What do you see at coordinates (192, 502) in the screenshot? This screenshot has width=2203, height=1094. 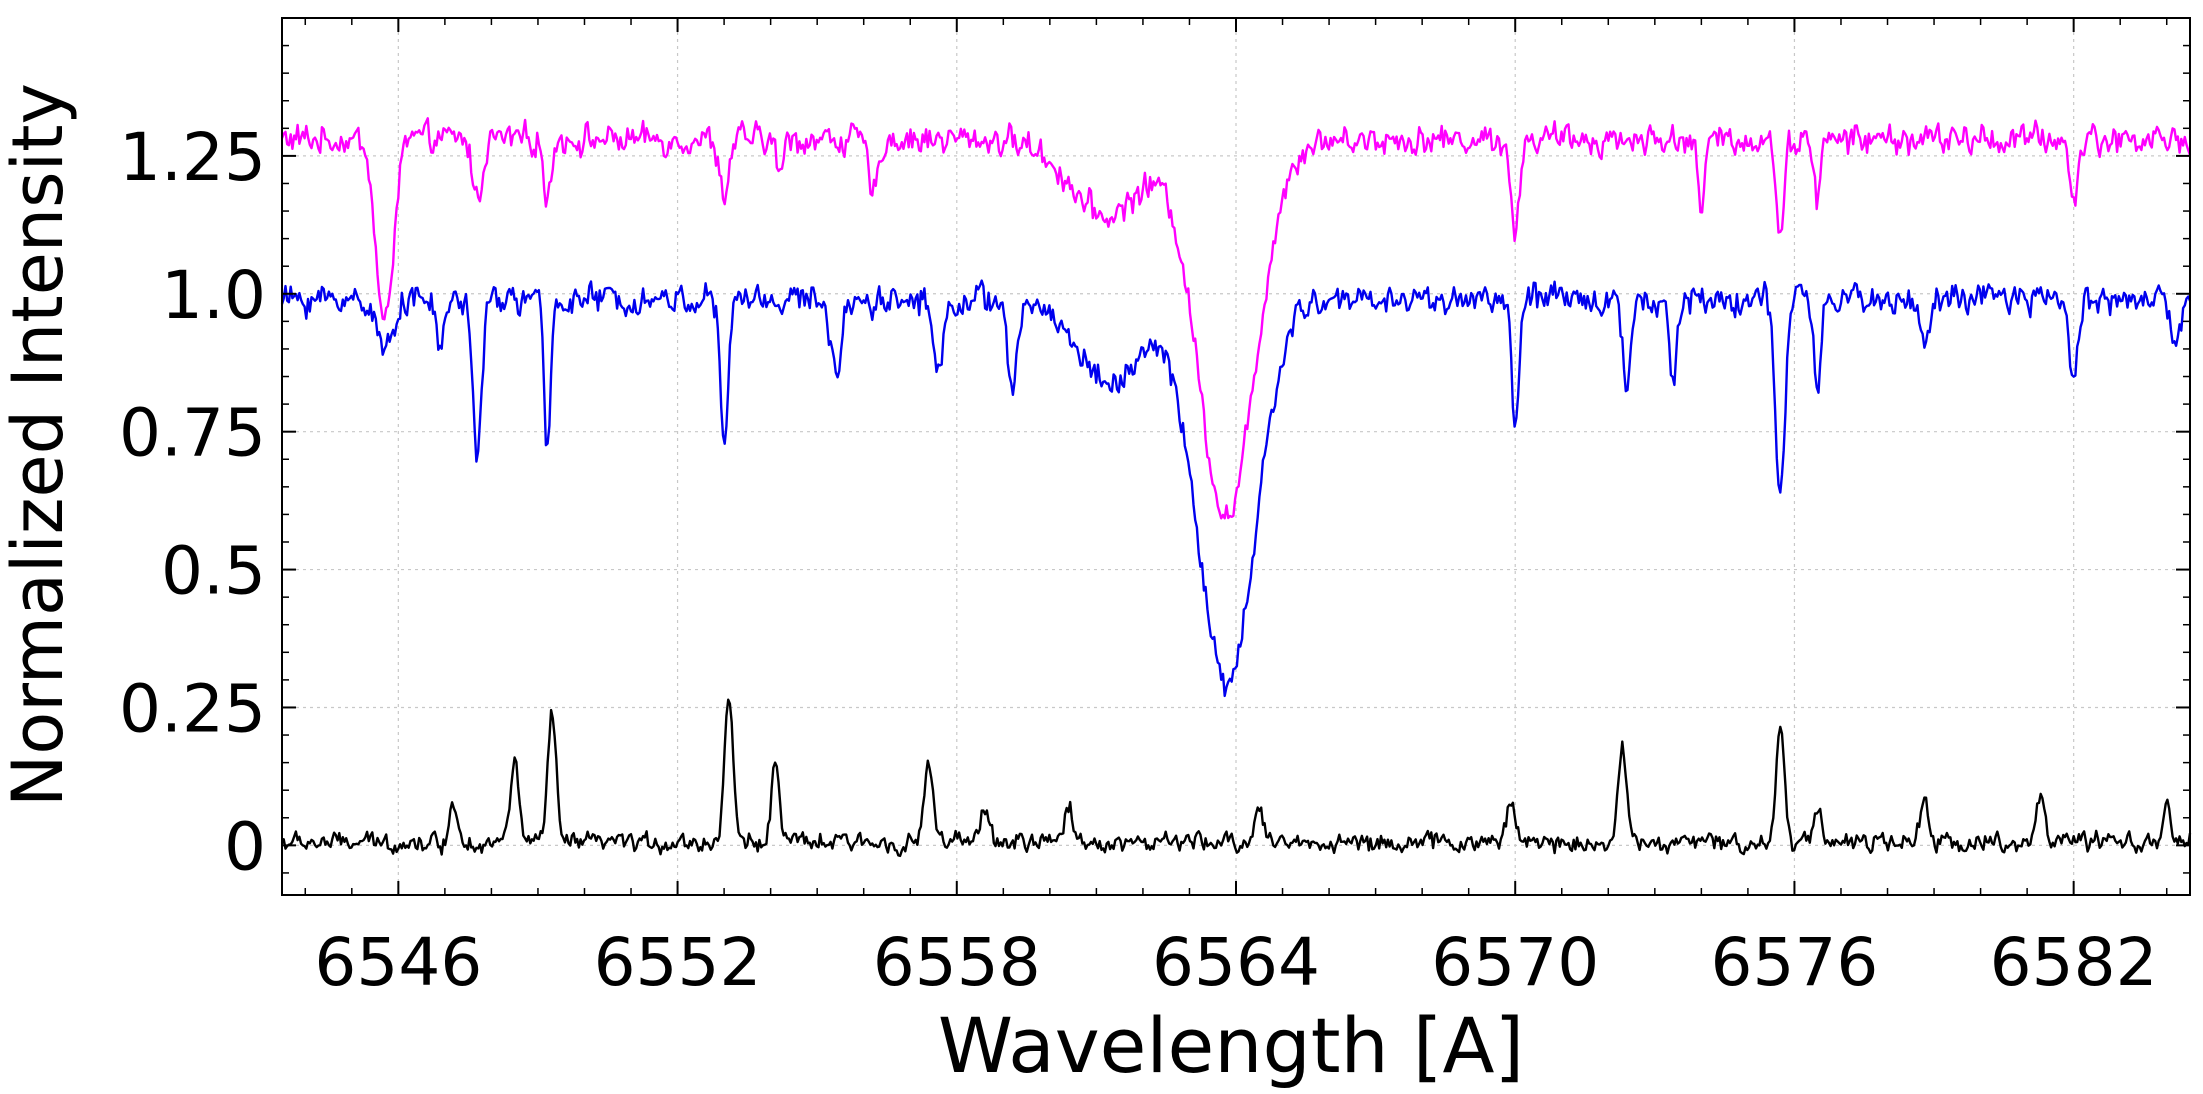 I see `y-axis-tick-labels: 0 0.25 0.5 0.75 1.0 1.25` at bounding box center [192, 502].